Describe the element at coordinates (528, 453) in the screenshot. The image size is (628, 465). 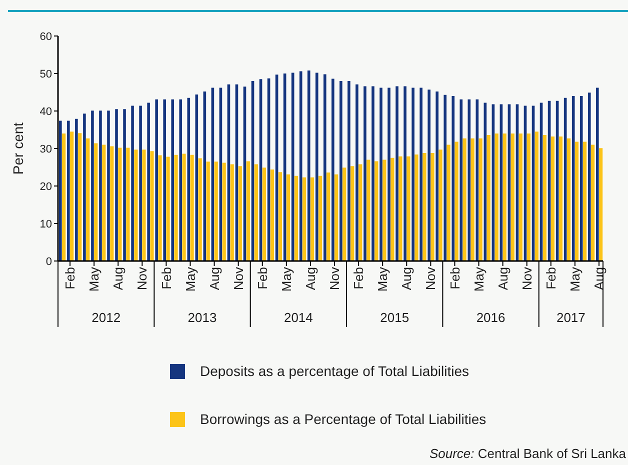
I see `source-note: Source: Central Bank of Sri Lanka` at that location.